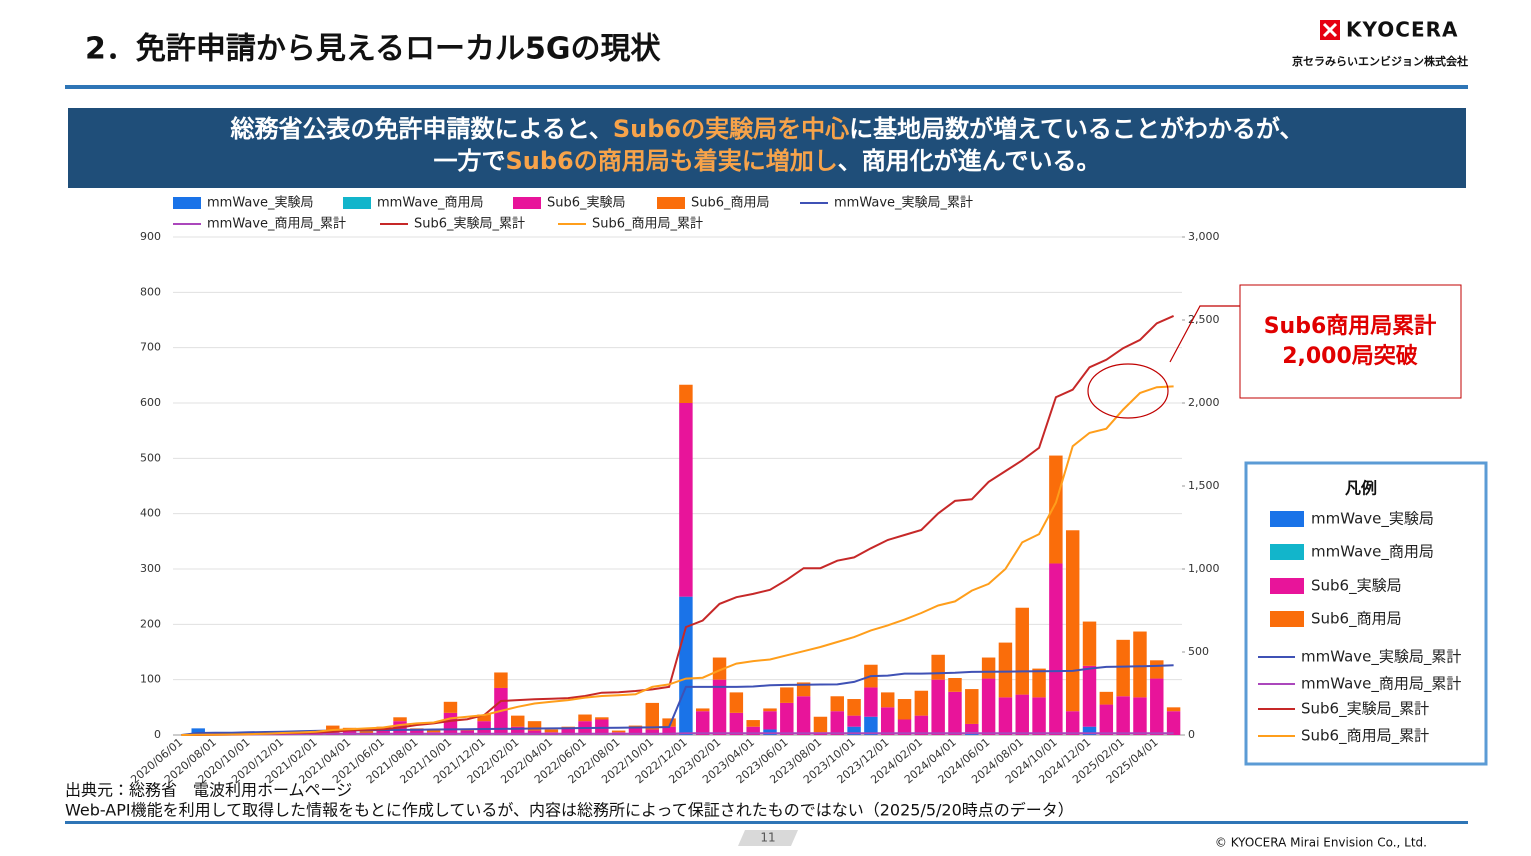 The height and width of the screenshot is (856, 1531). Describe the element at coordinates (276, 224) in the screenshot. I see `legend-label: mmWave_商用局_累計` at that location.